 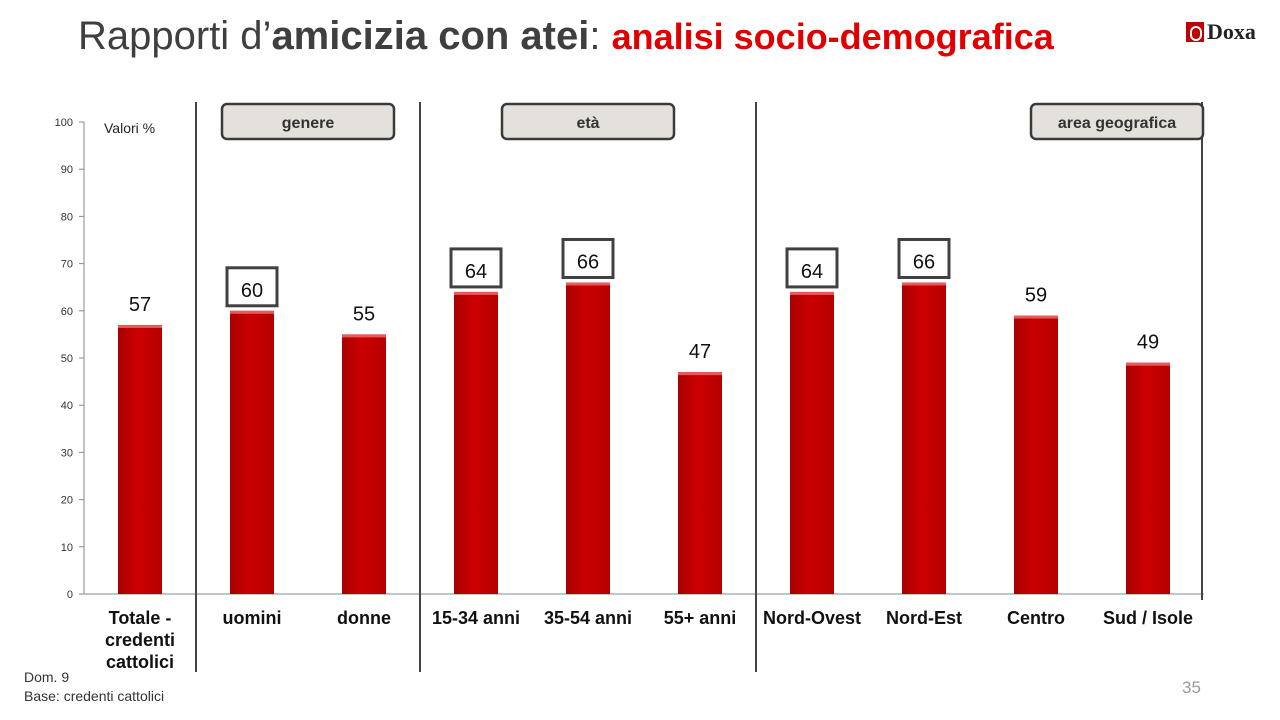 I want to click on category-label: credenti, so click(x=140, y=640).